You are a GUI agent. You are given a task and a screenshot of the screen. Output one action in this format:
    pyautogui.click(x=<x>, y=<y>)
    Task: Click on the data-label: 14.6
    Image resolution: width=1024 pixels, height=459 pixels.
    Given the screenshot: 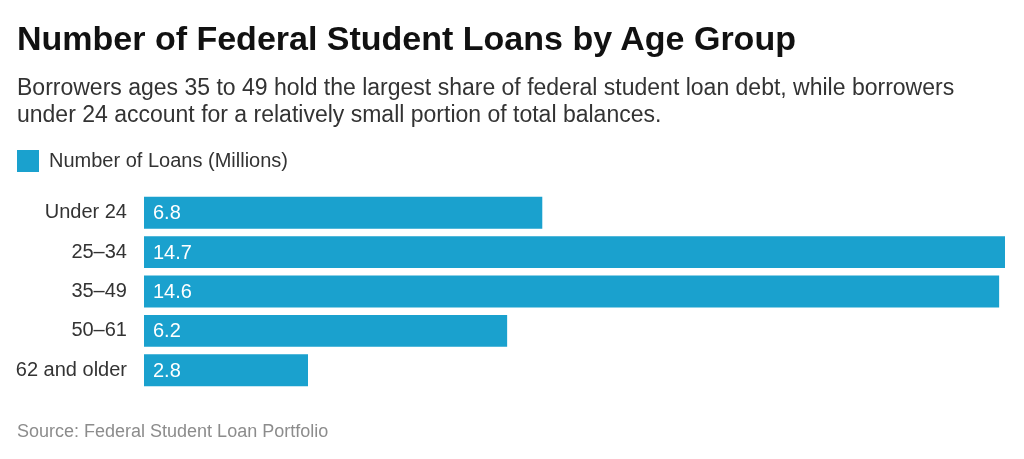 What is the action you would take?
    pyautogui.click(x=172, y=291)
    